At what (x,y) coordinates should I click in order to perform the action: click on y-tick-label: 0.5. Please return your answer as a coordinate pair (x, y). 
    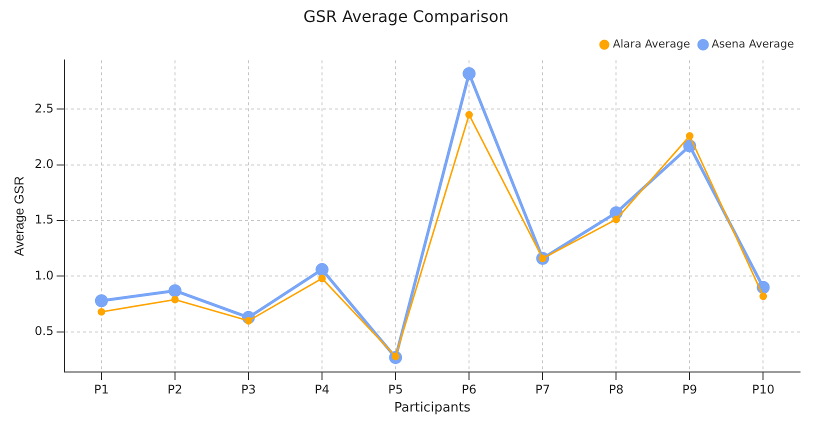
    Looking at the image, I should click on (44, 331).